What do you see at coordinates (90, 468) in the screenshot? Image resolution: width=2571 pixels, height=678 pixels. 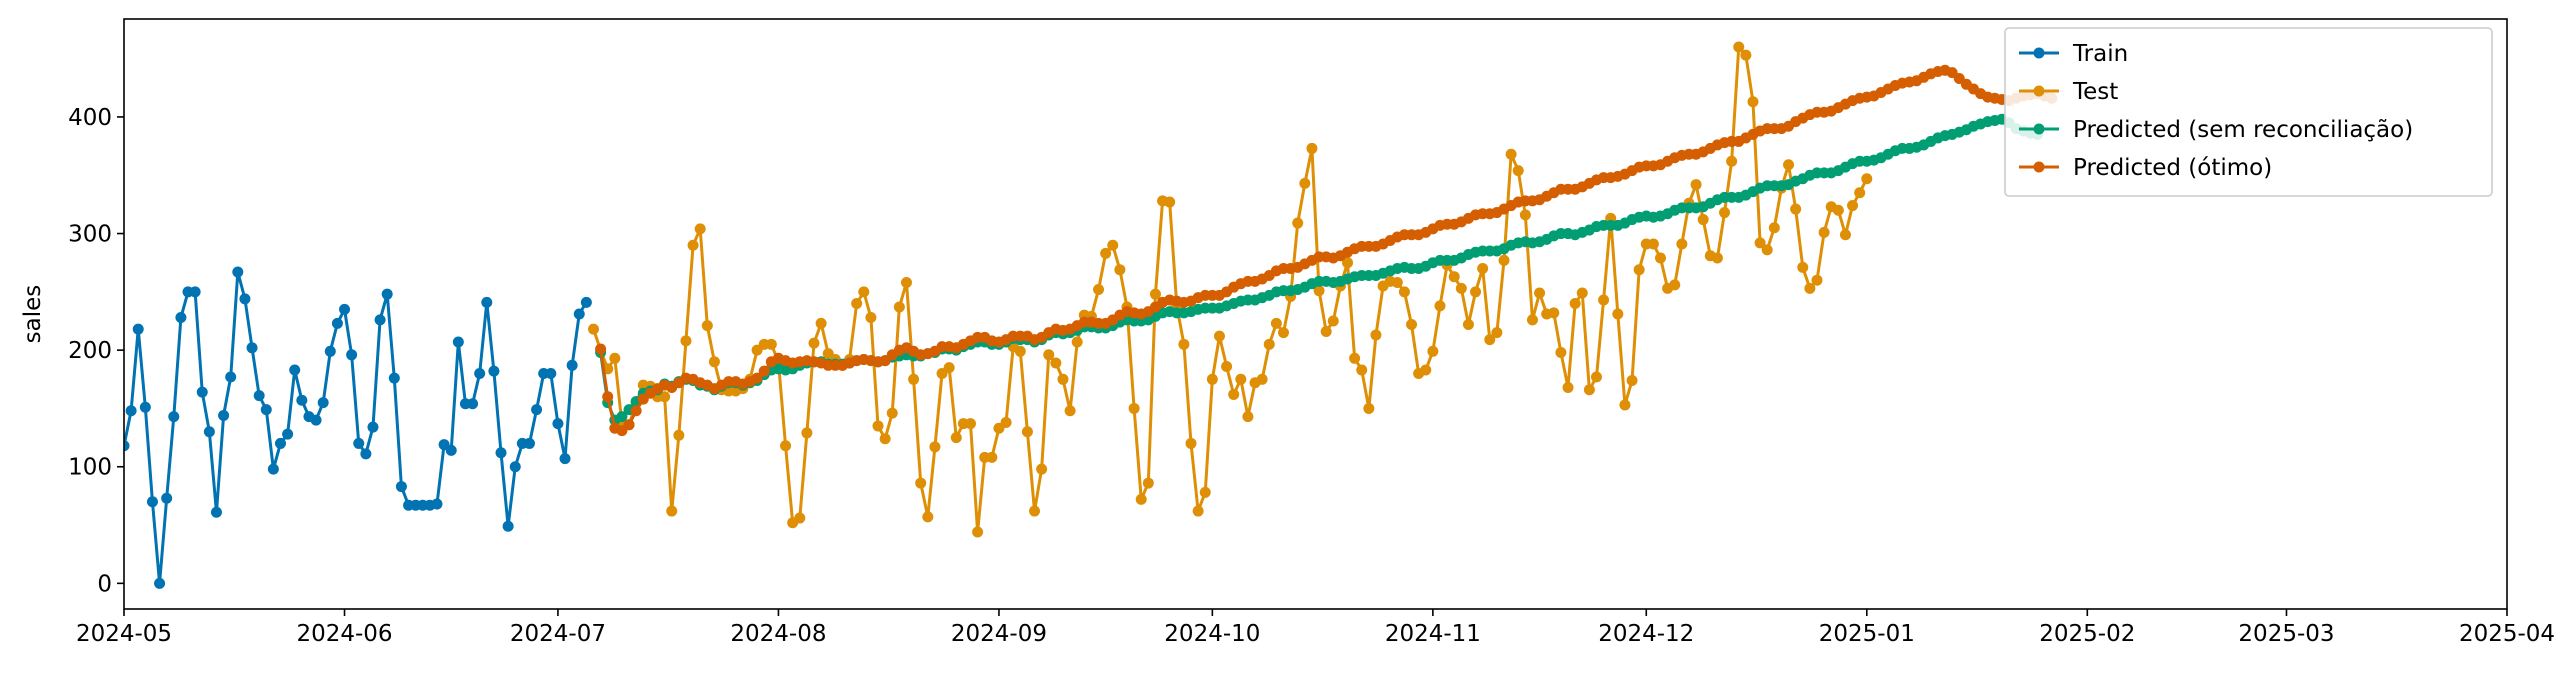 I see `y-tick-label: 100` at bounding box center [90, 468].